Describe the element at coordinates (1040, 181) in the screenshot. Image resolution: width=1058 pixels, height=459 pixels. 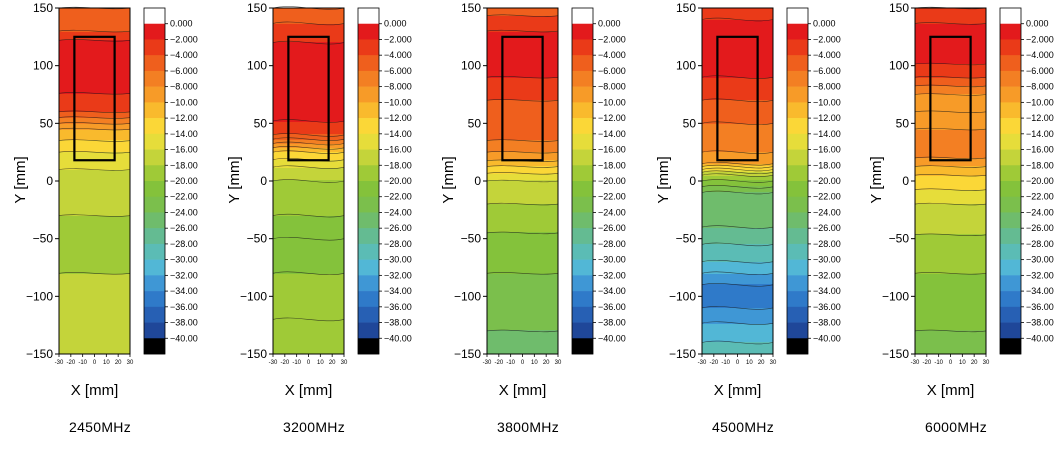
I see `colorbar-tick-label: −20.00` at that location.